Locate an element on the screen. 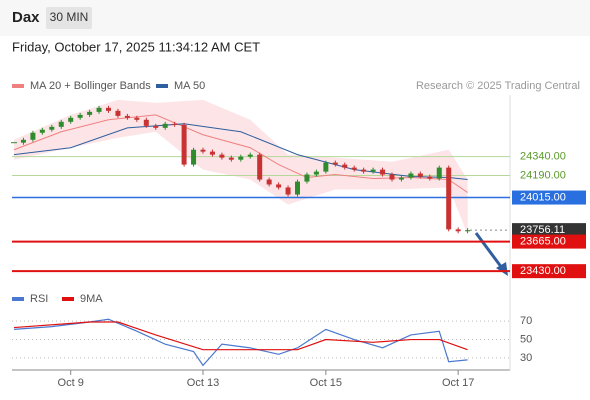  level-label: 23665.00 is located at coordinates (543, 241).